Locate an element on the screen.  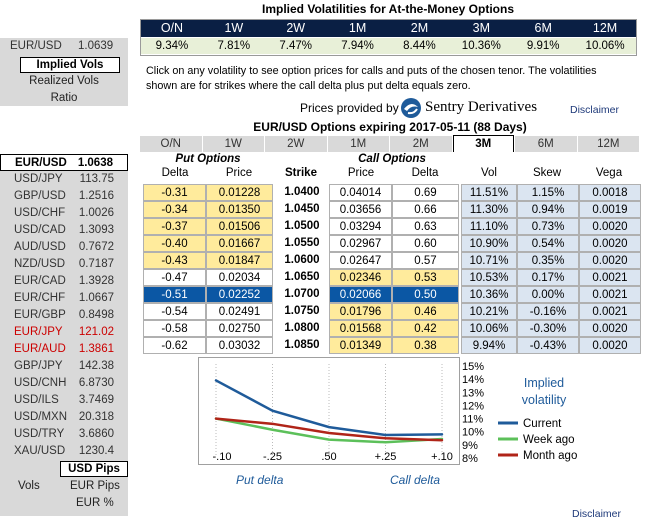
put-delta-cell: -0.47 is located at coordinates (174, 277).